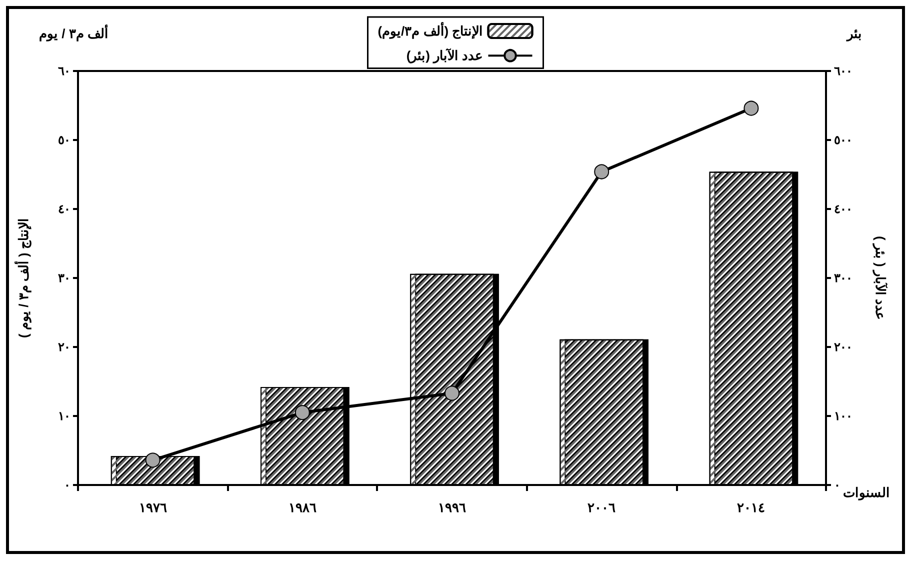  I want to click on y-tick-label: ١٠, so click(64, 416).